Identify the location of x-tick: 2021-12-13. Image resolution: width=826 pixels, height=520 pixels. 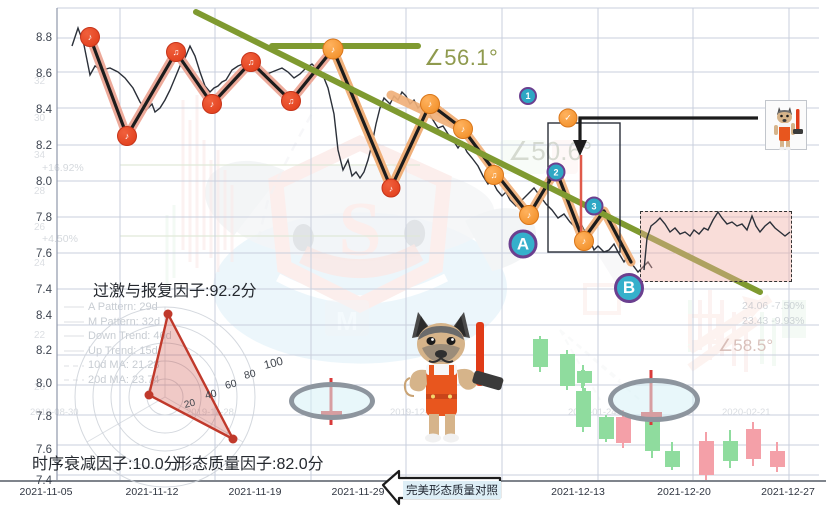
(578, 492).